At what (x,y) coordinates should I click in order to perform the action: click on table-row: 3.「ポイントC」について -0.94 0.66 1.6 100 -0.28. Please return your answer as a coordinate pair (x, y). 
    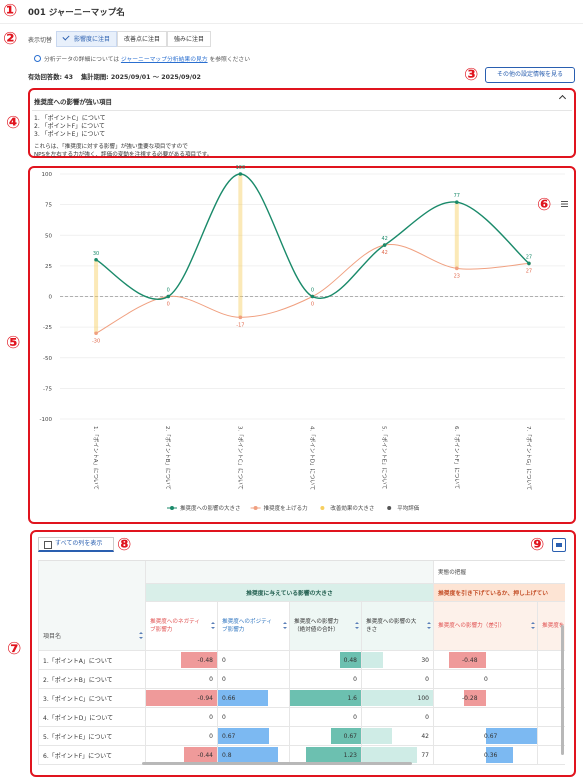
    Looking at the image, I should click on (301, 698).